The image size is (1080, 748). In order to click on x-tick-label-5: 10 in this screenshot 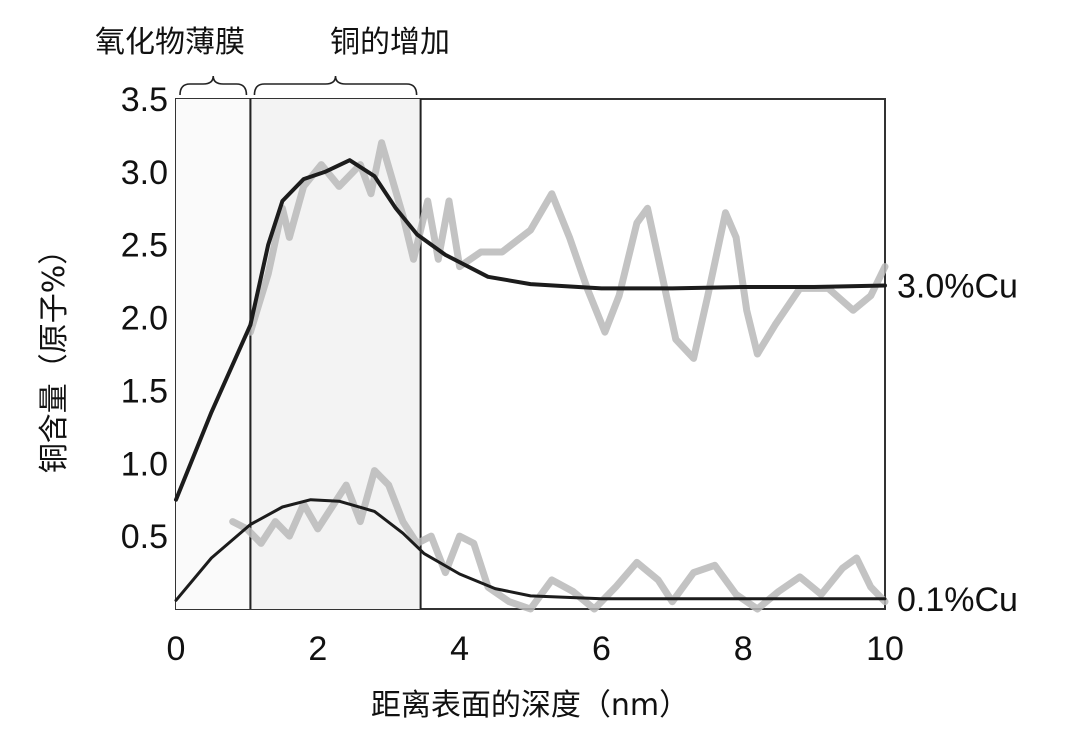, I will do `click(885, 649)`.